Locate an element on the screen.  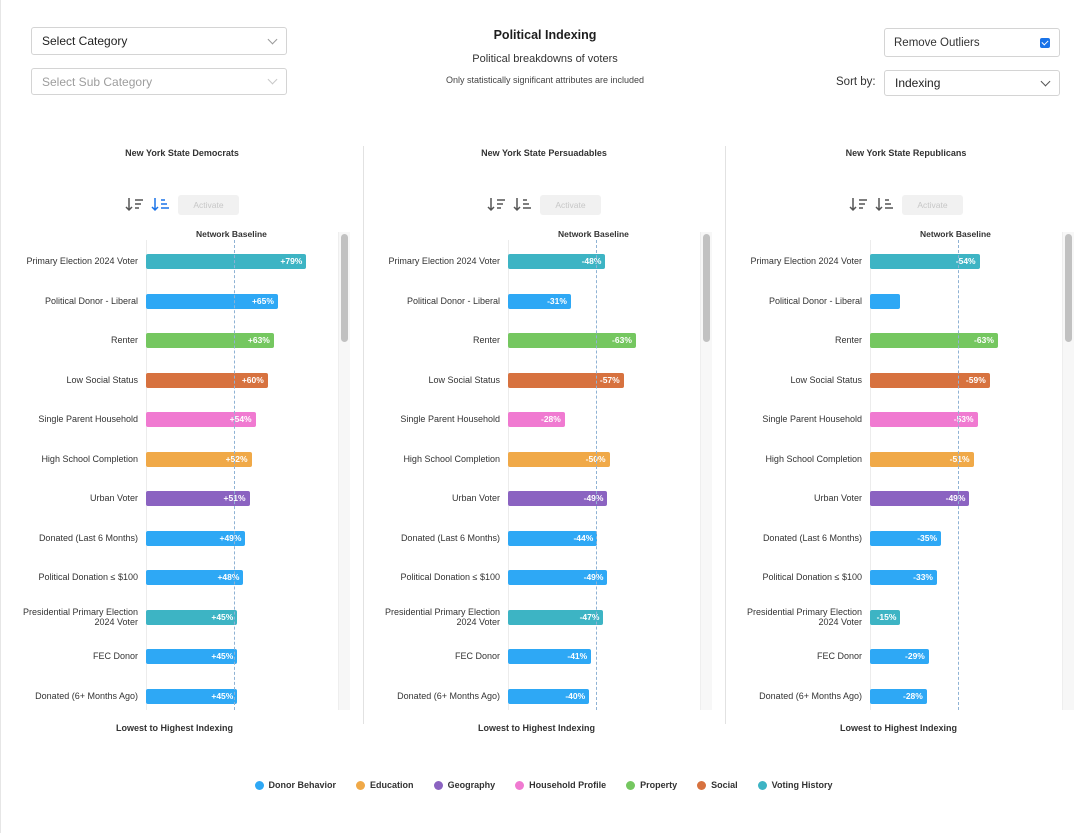
bar: -57% is located at coordinates (566, 380).